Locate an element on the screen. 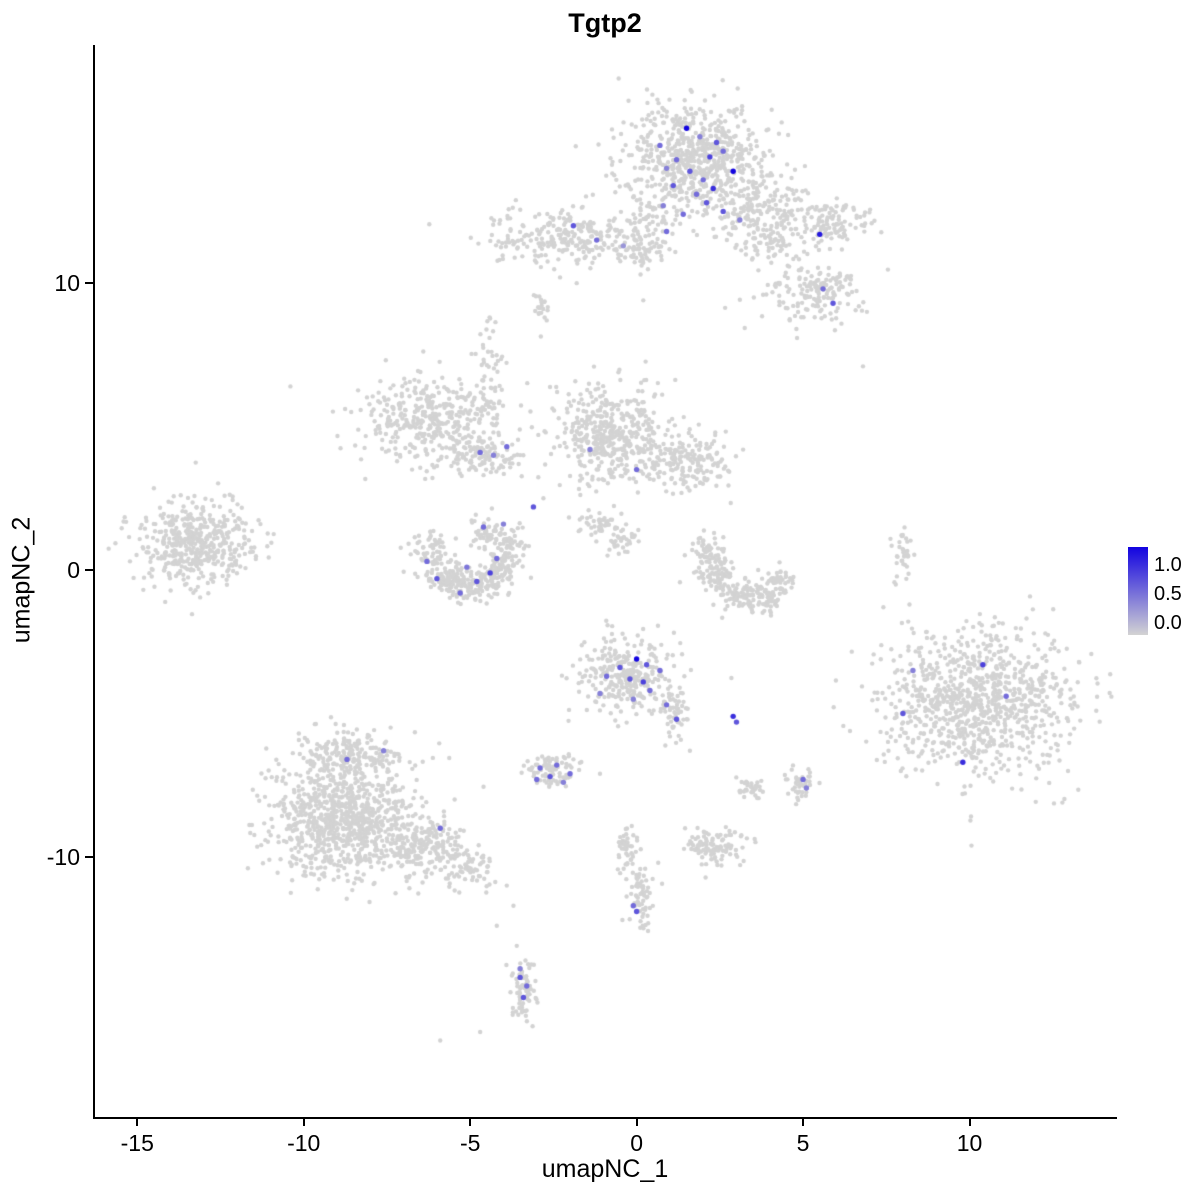  x-tick-label: -5 is located at coordinates (470, 1143).